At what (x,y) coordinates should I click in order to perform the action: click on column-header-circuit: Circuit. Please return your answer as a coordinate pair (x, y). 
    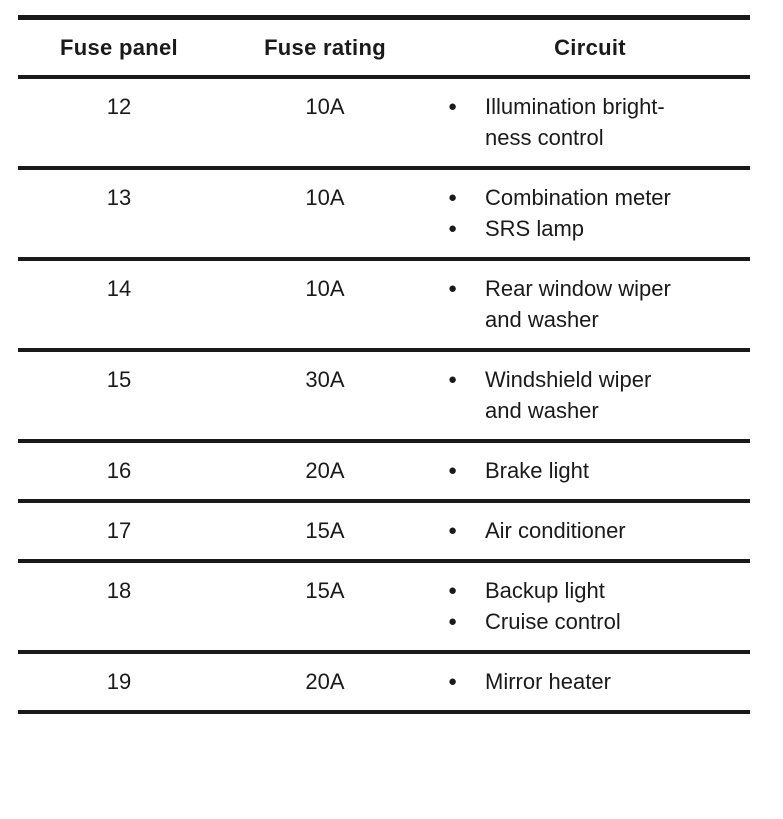
    Looking at the image, I should click on (590, 48).